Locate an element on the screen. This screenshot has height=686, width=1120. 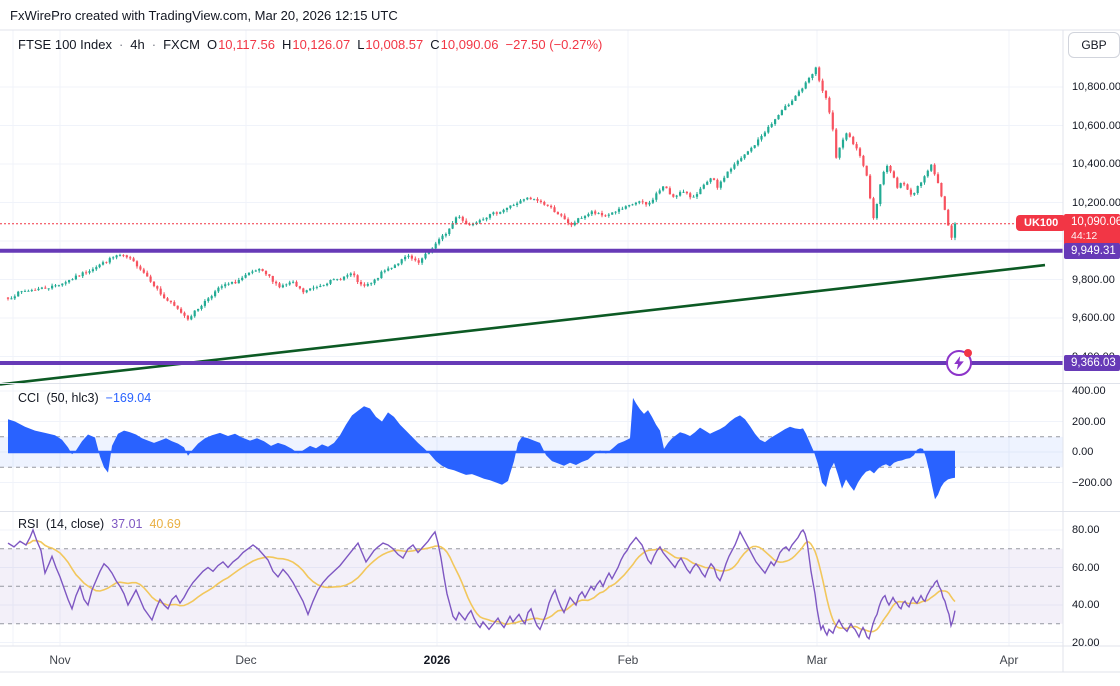
rsi-params: (14, close) is located at coordinates (75, 524).